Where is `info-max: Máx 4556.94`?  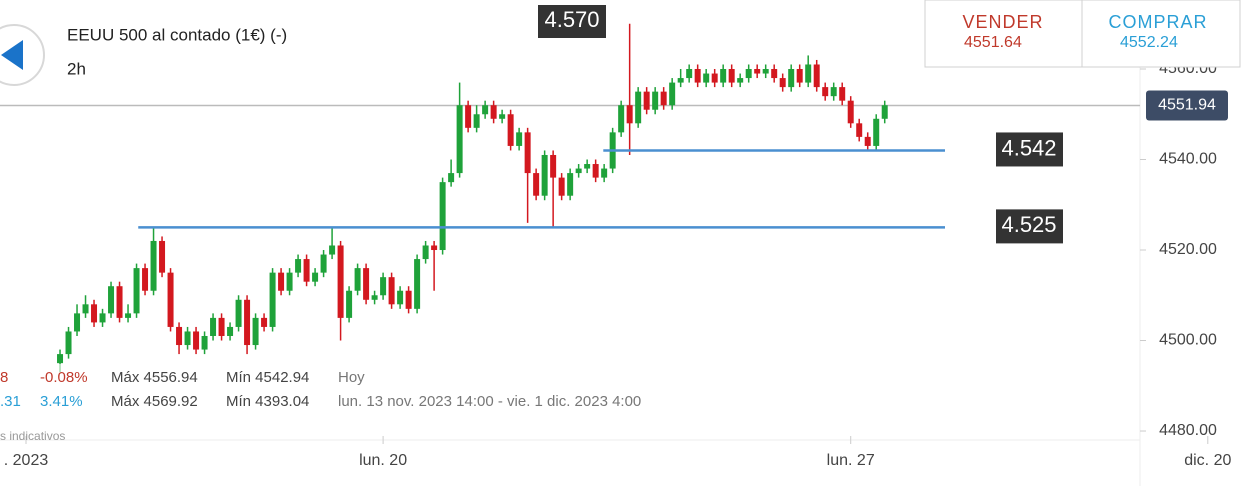 info-max: Máx 4556.94 is located at coordinates (154, 377).